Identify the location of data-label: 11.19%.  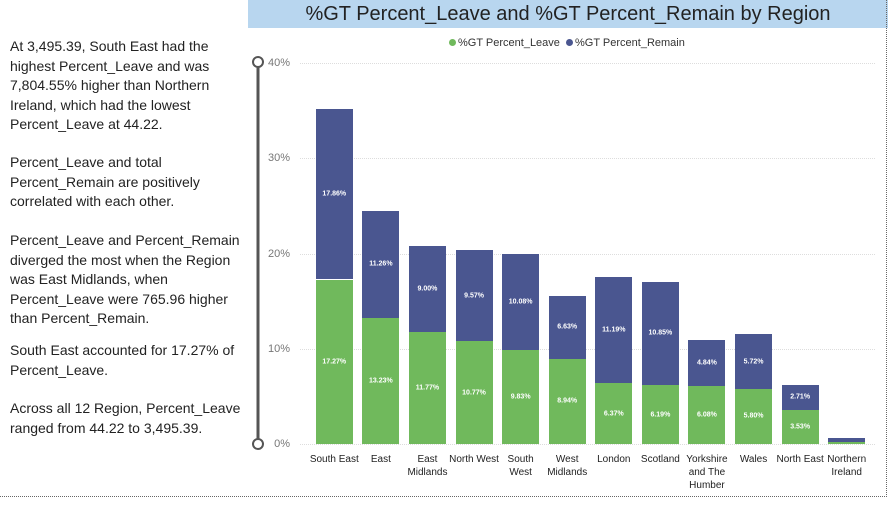
(614, 330).